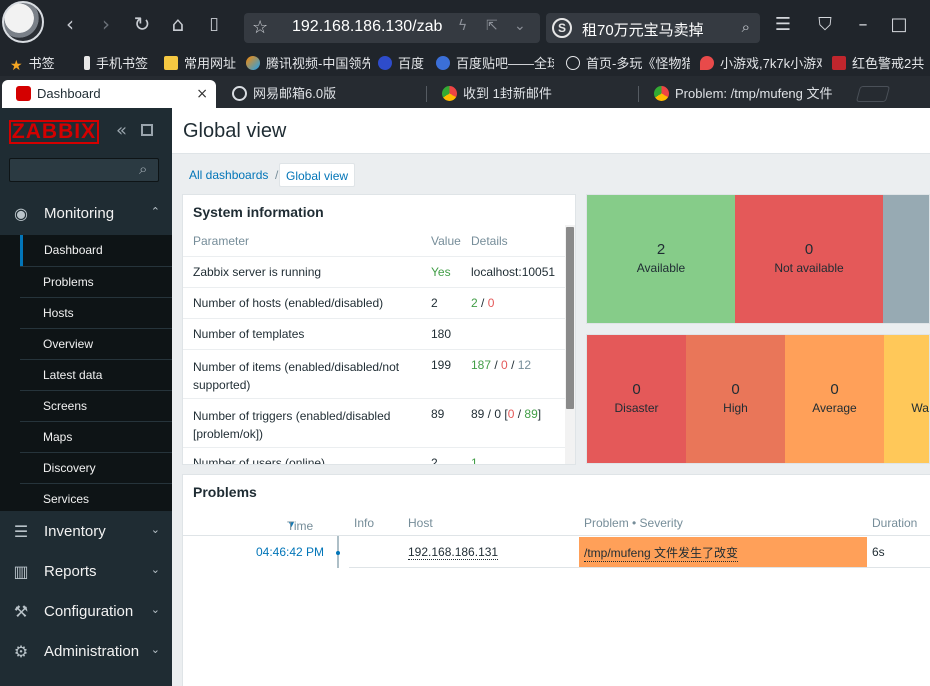 The image size is (930, 686). What do you see at coordinates (96, 343) in the screenshot?
I see `sidebar-item-overview: Overview` at bounding box center [96, 343].